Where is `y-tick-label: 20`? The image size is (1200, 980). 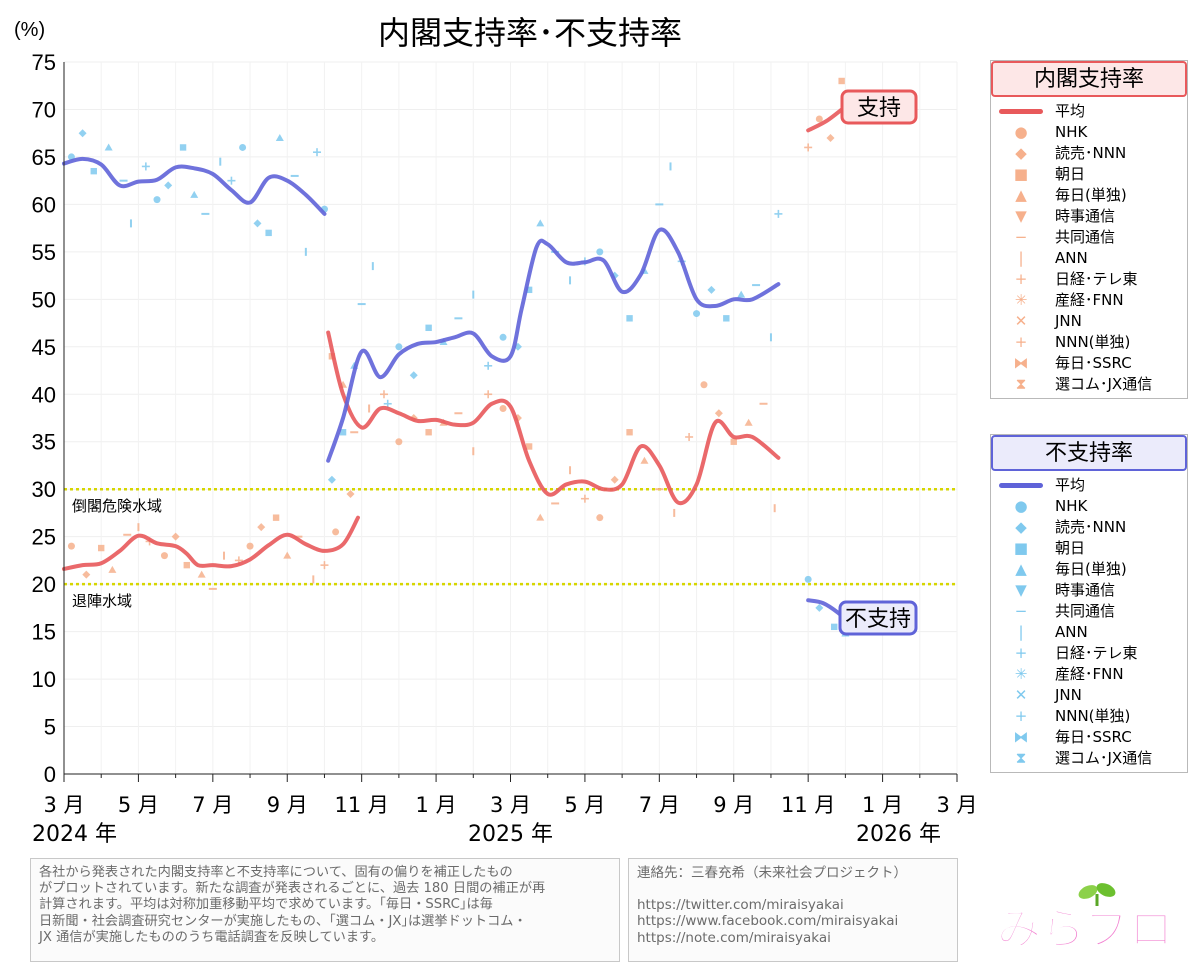 y-tick-label: 20 is located at coordinates (44, 584).